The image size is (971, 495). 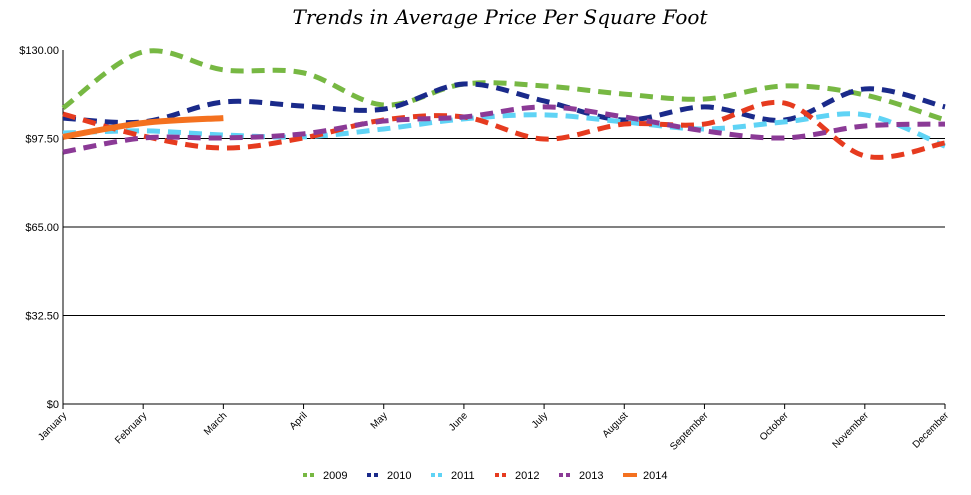 I want to click on y-tick-label: $65.00, so click(x=42, y=228).